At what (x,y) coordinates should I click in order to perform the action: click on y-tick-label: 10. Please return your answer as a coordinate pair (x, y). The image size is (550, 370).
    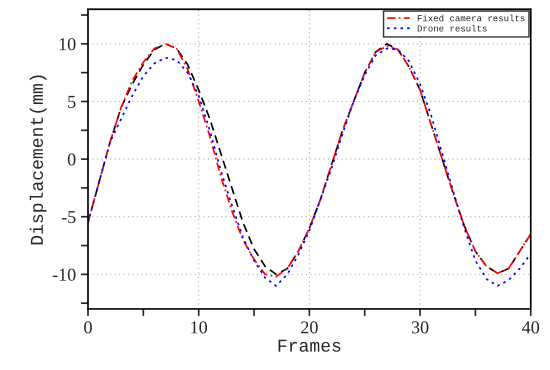
    Looking at the image, I should click on (68, 44).